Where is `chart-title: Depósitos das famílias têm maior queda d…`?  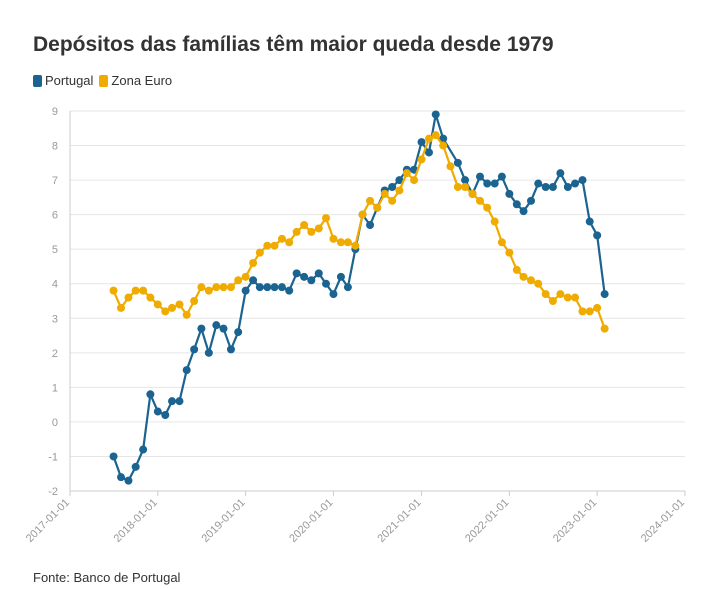
chart-title: Depósitos das famílias têm maior queda d… is located at coordinates (293, 44).